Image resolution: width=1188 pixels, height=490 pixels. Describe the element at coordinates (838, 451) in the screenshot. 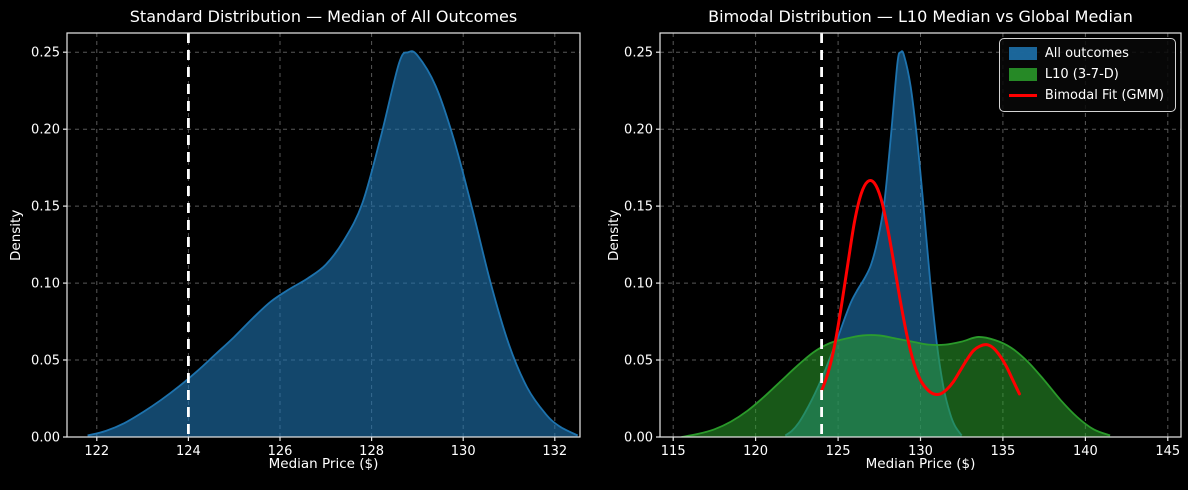

I see `x-tick-label: 125` at that location.